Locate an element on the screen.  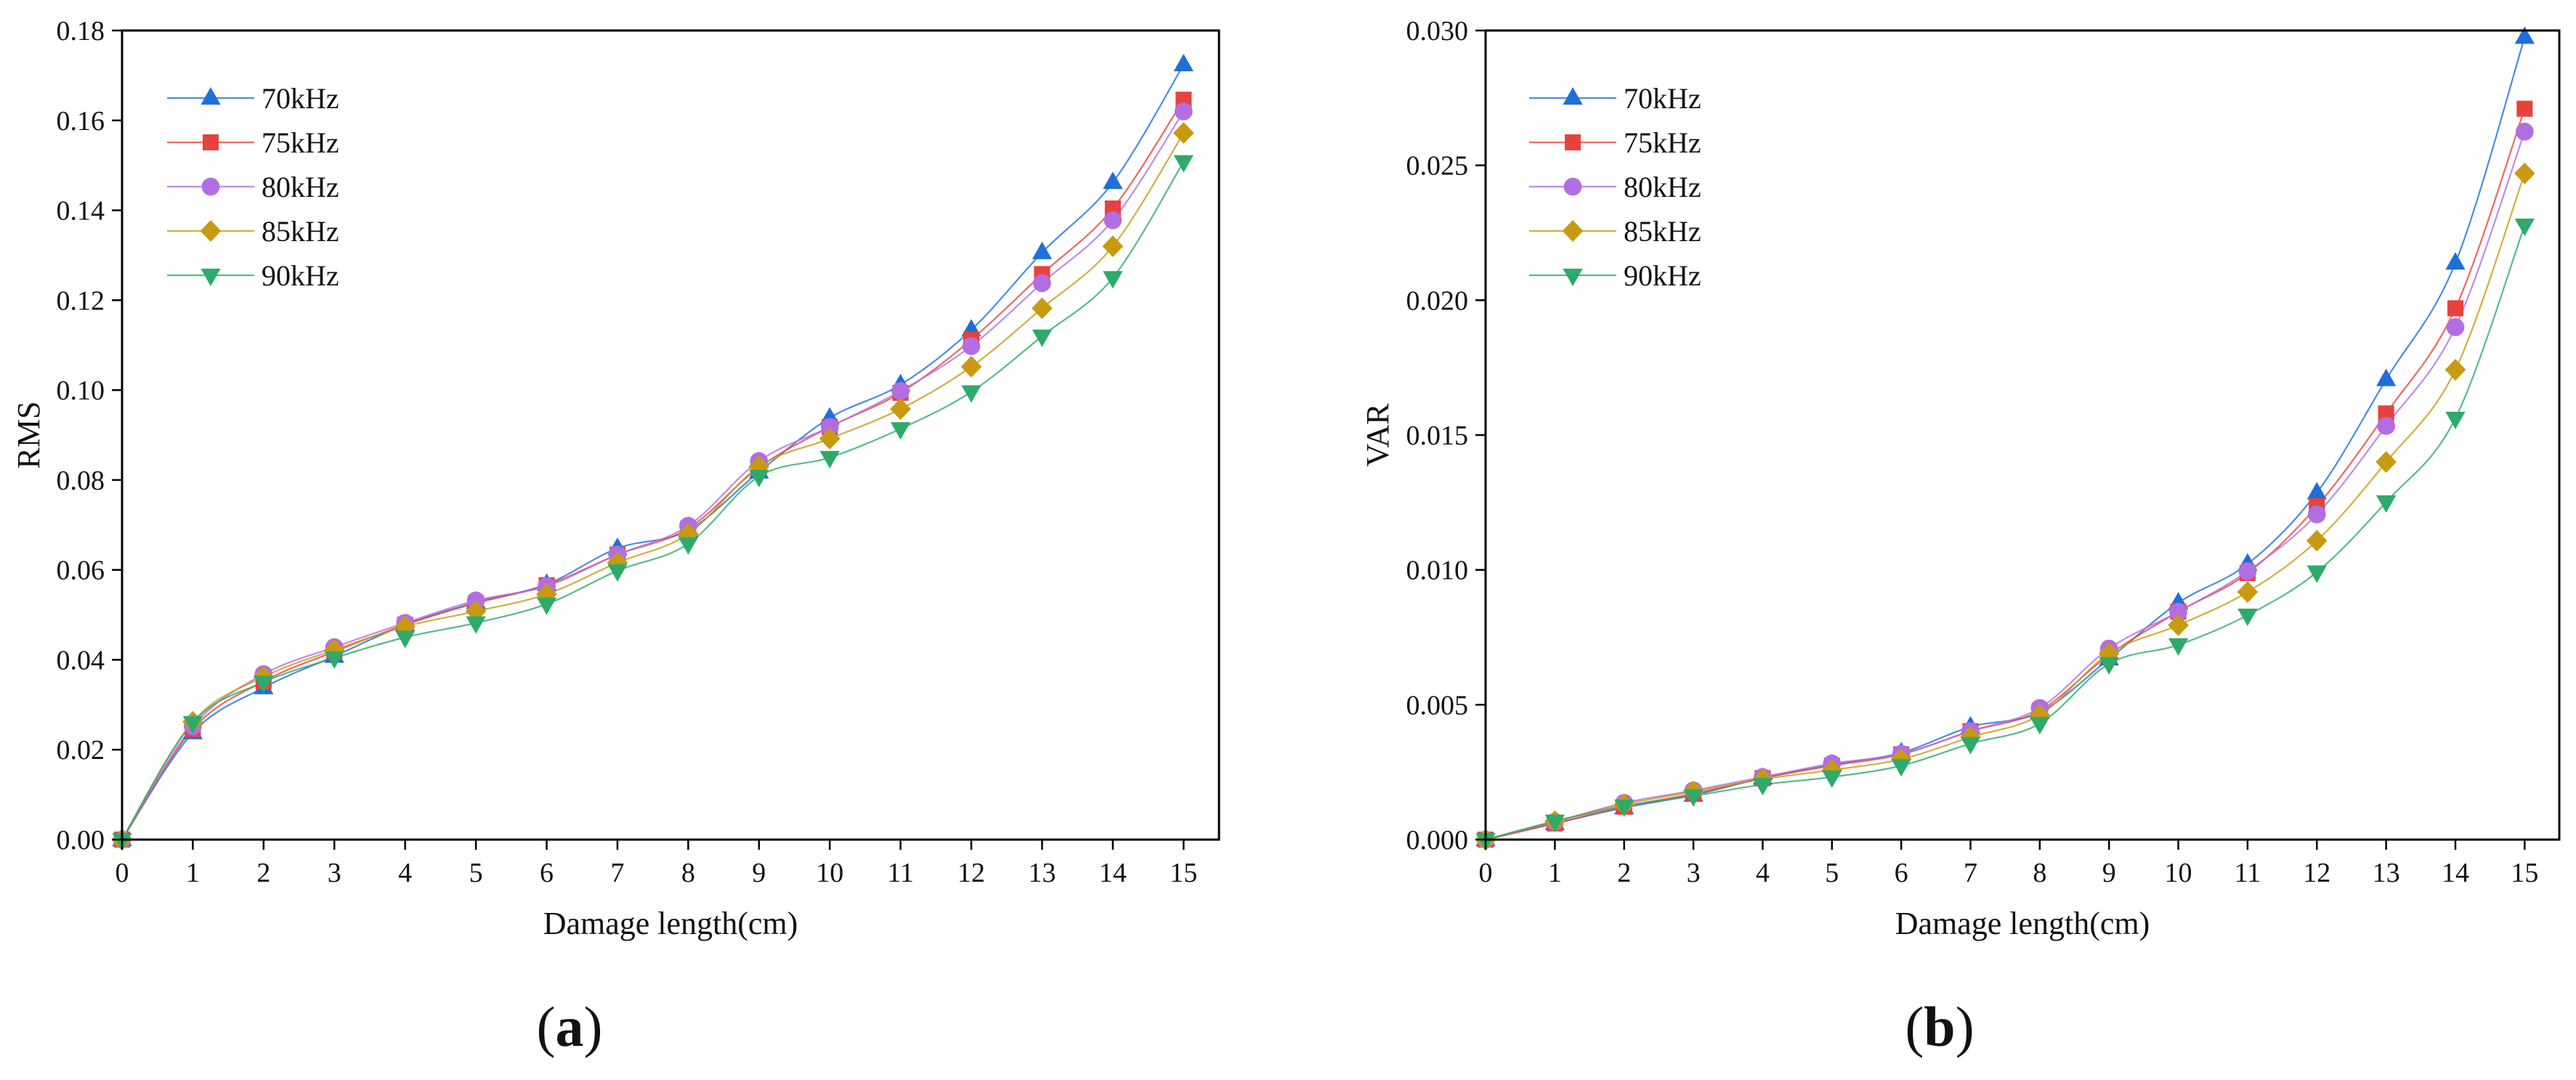
chart-b-x-tick-label-4: 4 is located at coordinates (1763, 873).